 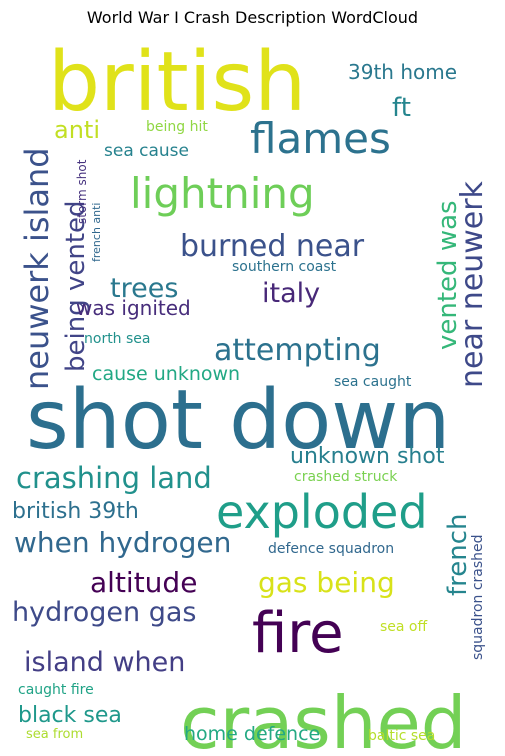 I want to click on word-burned-near: burned near, so click(x=272, y=246).